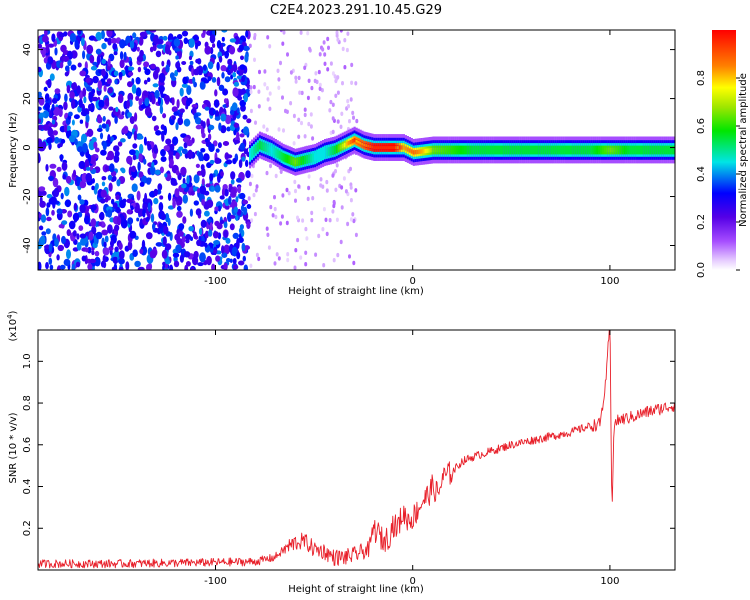 The width and height of the screenshot is (750, 600). Describe the element at coordinates (701, 222) in the screenshot. I see `colorbar-tick-label: 0.2` at that location.